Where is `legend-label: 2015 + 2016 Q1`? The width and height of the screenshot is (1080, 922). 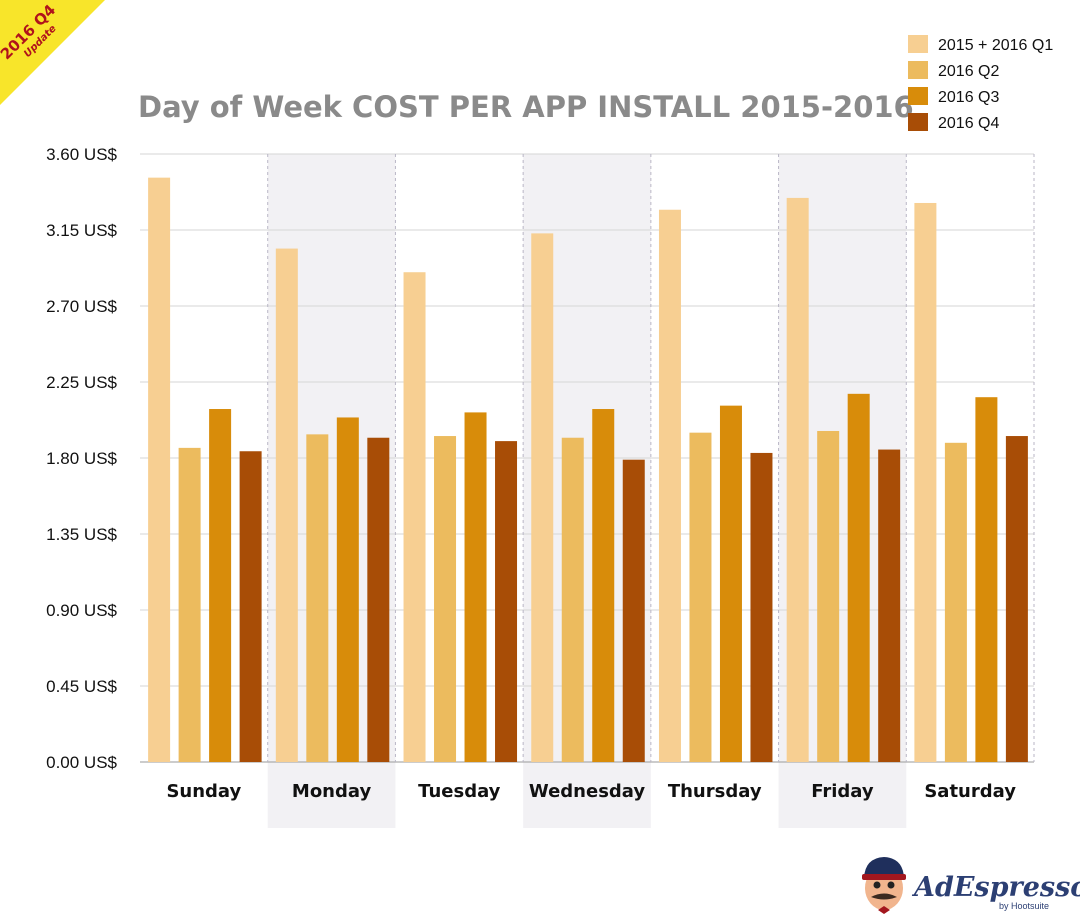 legend-label: 2015 + 2016 Q1 is located at coordinates (995, 45).